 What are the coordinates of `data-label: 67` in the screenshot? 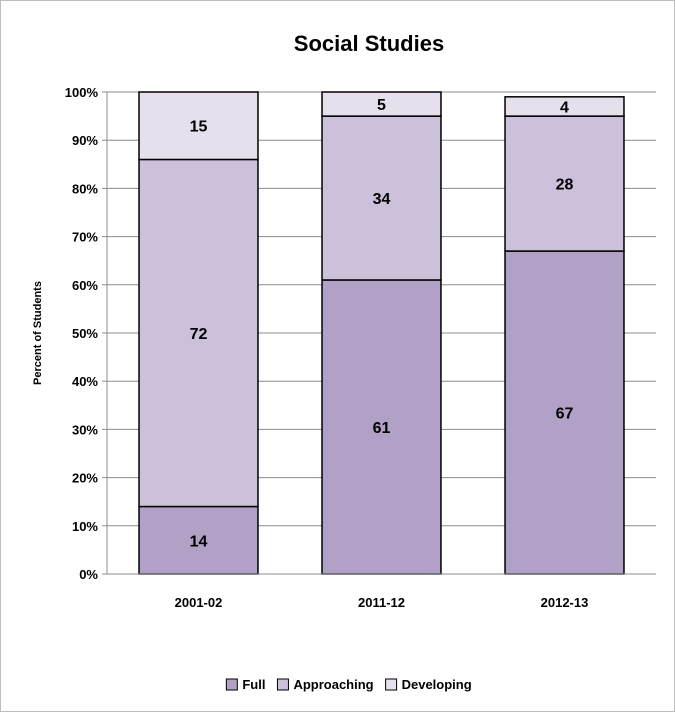 It's located at (565, 414).